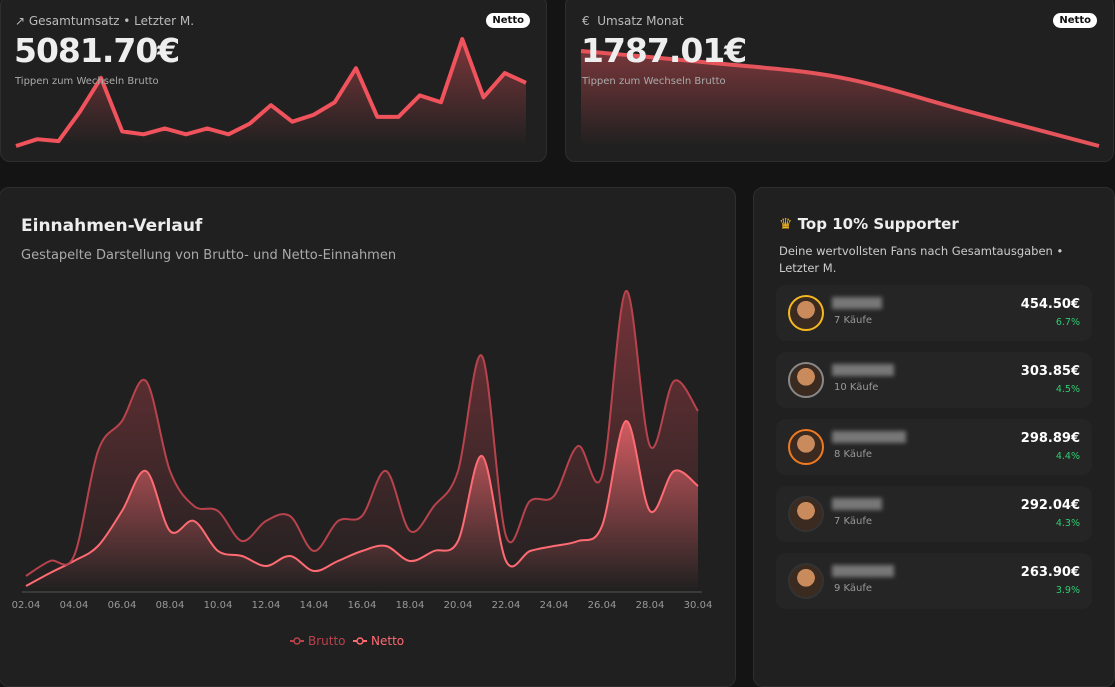  I want to click on legend-label: Netto, so click(387, 641).